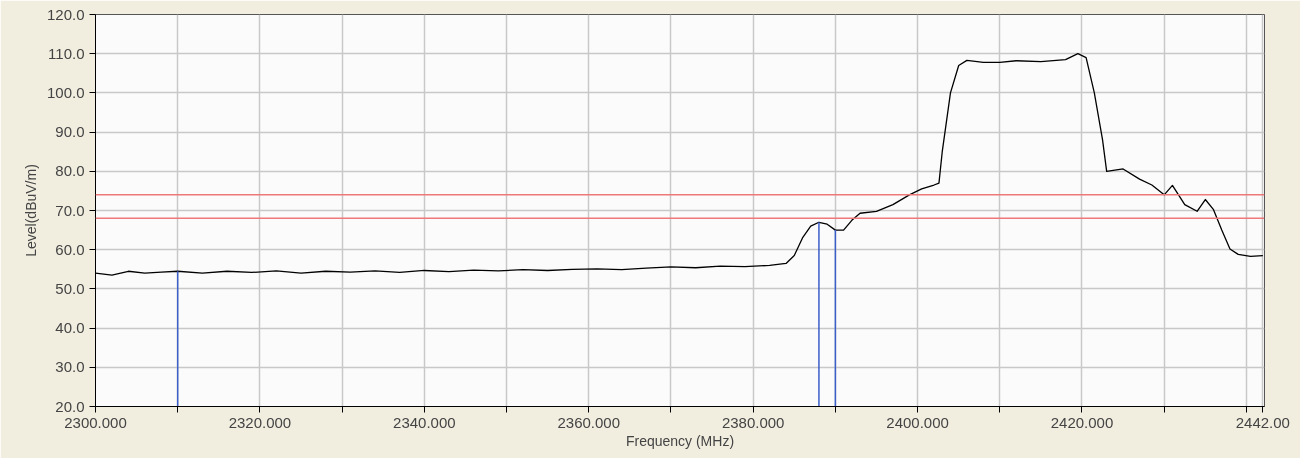  What do you see at coordinates (70, 406) in the screenshot?
I see `y-tick-label: 20.0` at bounding box center [70, 406].